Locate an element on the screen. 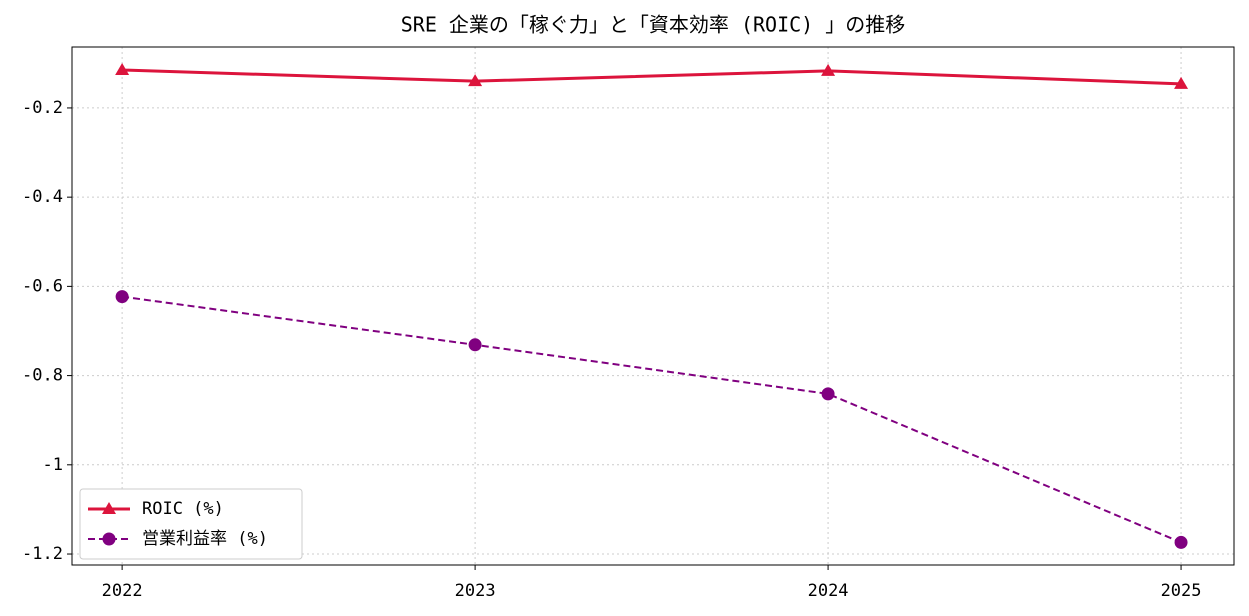 The width and height of the screenshot is (1249, 616). x-tick-label: 2024 is located at coordinates (828, 591).